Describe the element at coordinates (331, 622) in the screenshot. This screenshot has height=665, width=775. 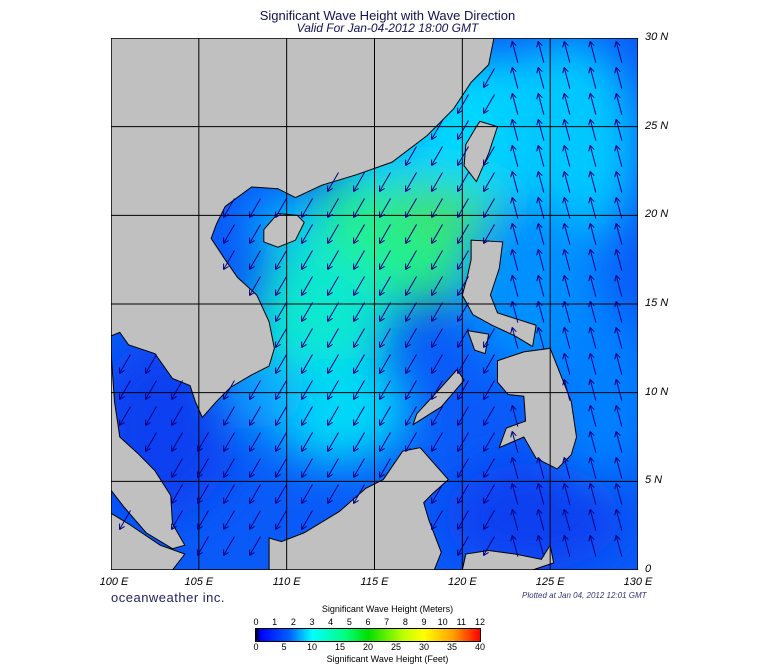
I see `colorbar-tick-meters: 4` at that location.